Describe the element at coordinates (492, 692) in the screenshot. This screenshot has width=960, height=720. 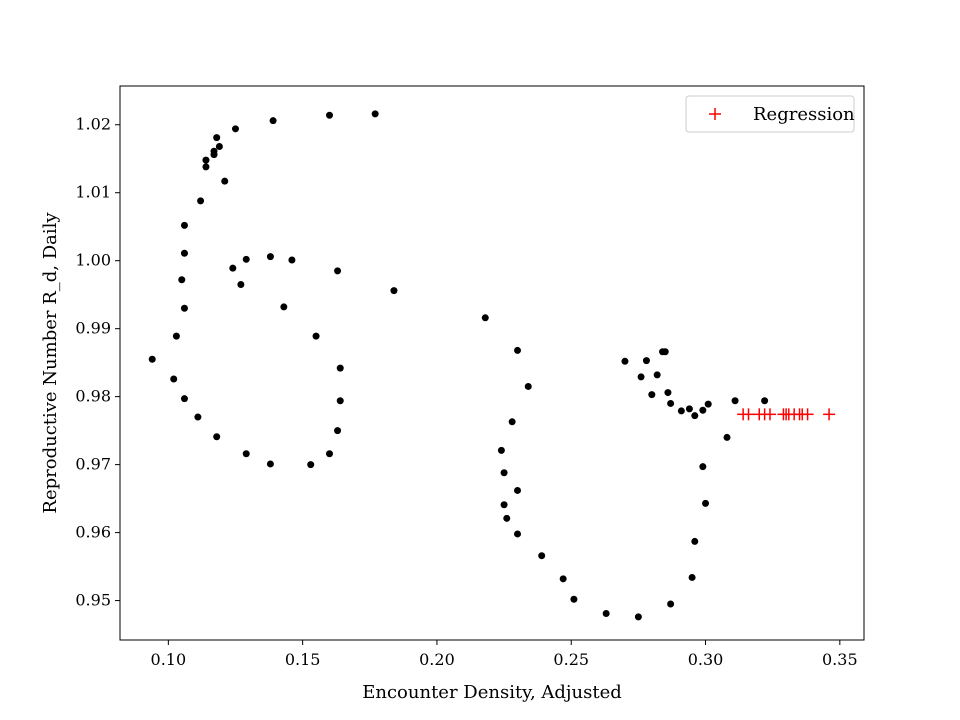
I see `x-axis-label: Encounter Density, Adjusted` at that location.